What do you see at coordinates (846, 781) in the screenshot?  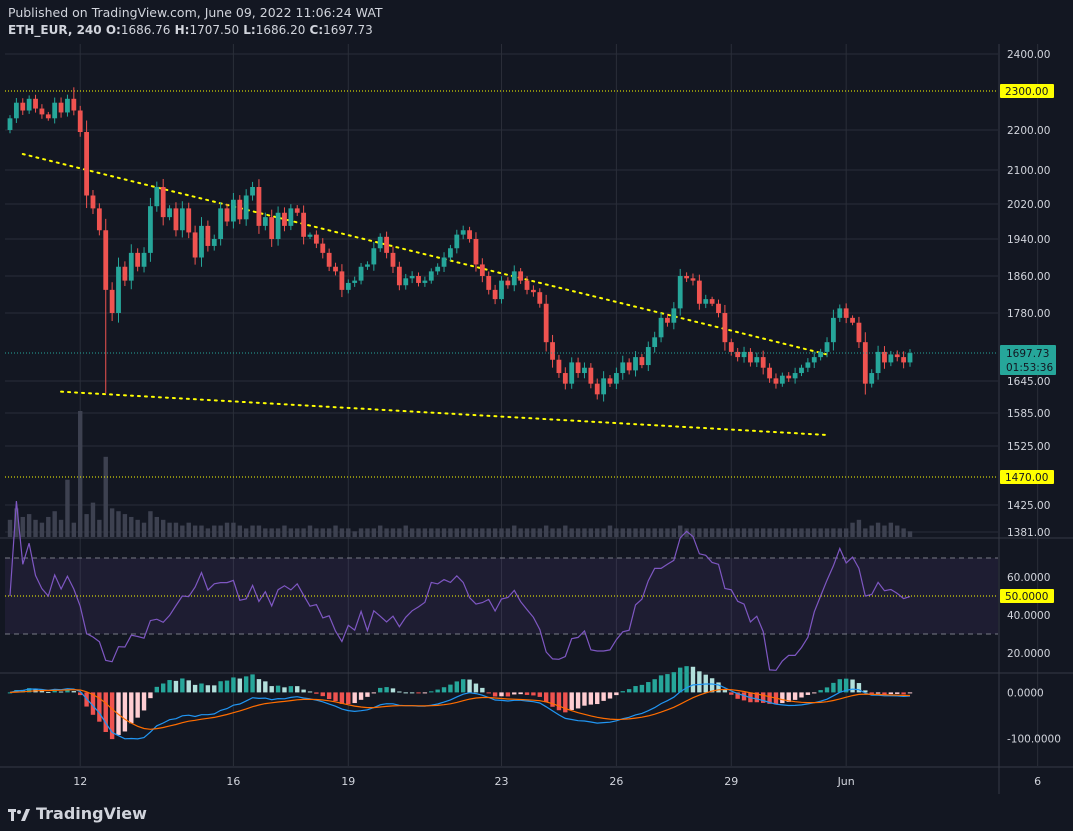 I see `time-tick-label: Jun` at bounding box center [846, 781].